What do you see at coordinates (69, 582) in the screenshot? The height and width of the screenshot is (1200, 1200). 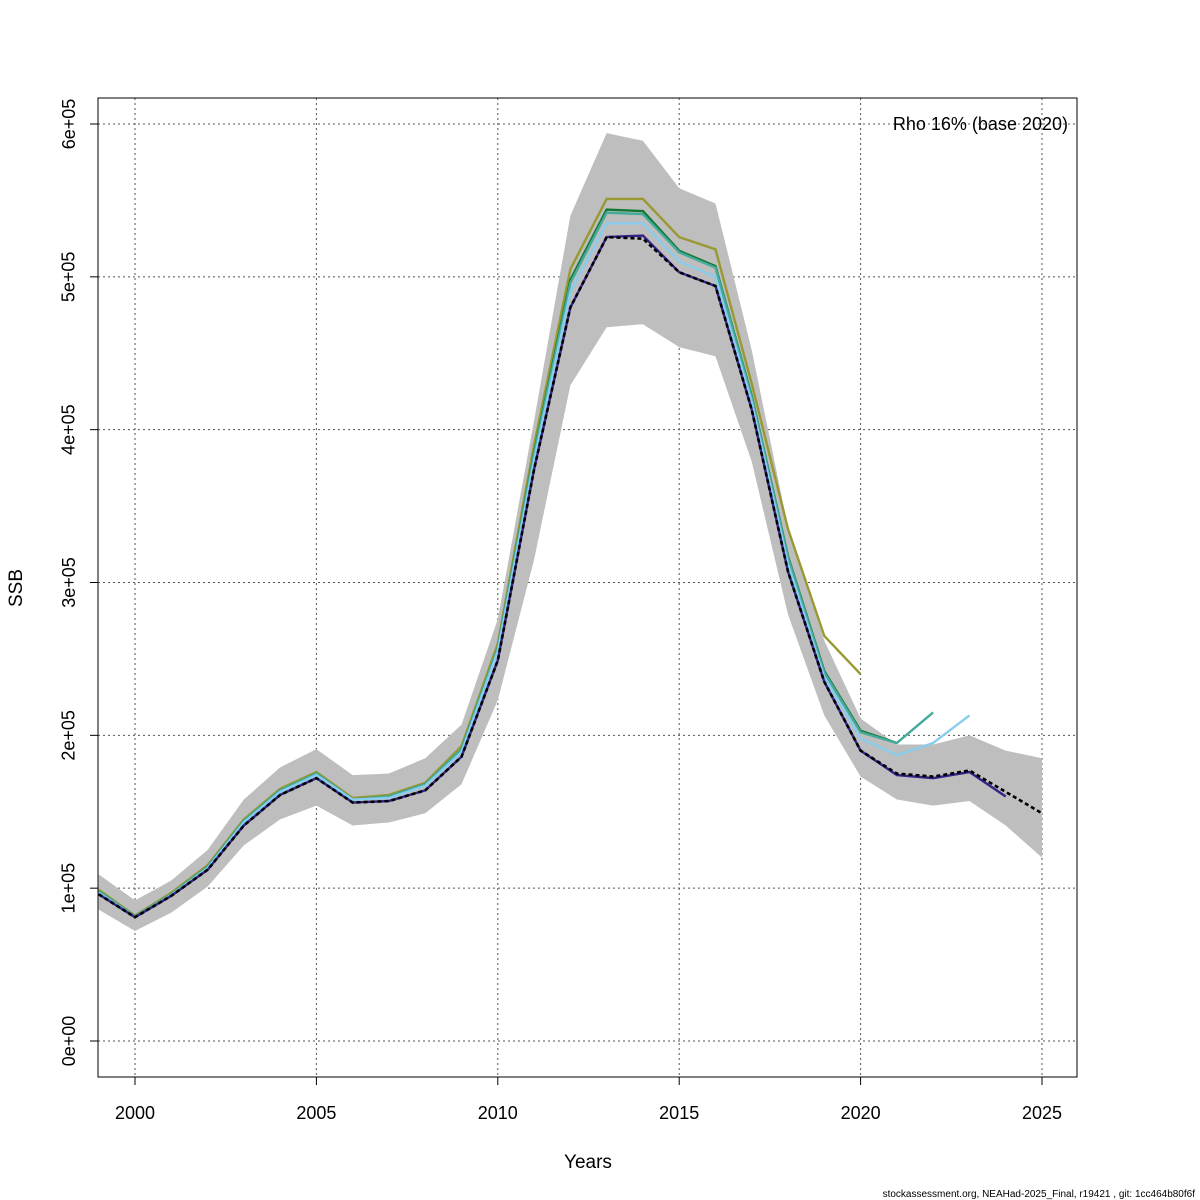 I see `y-tick-label: 3e+05` at bounding box center [69, 582].